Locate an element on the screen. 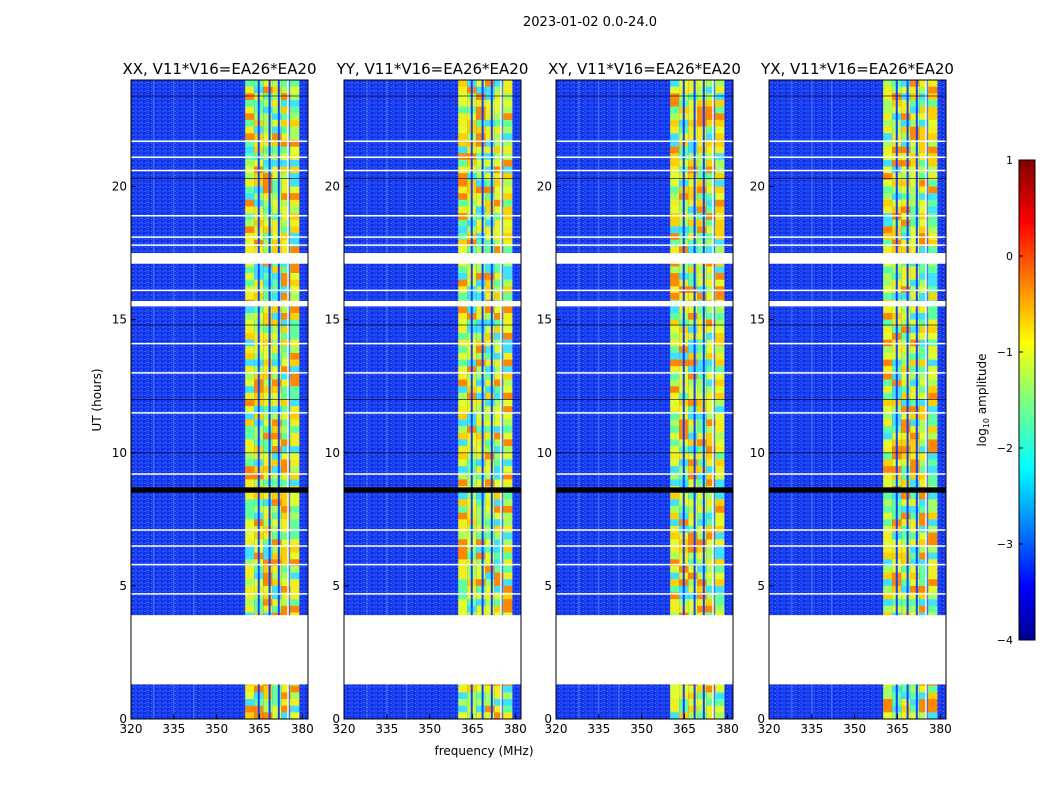 Image resolution: width=1050 pixels, height=800 pixels. figure-suptitle: 2023-01-02 0.0-24.0 is located at coordinates (590, 22).